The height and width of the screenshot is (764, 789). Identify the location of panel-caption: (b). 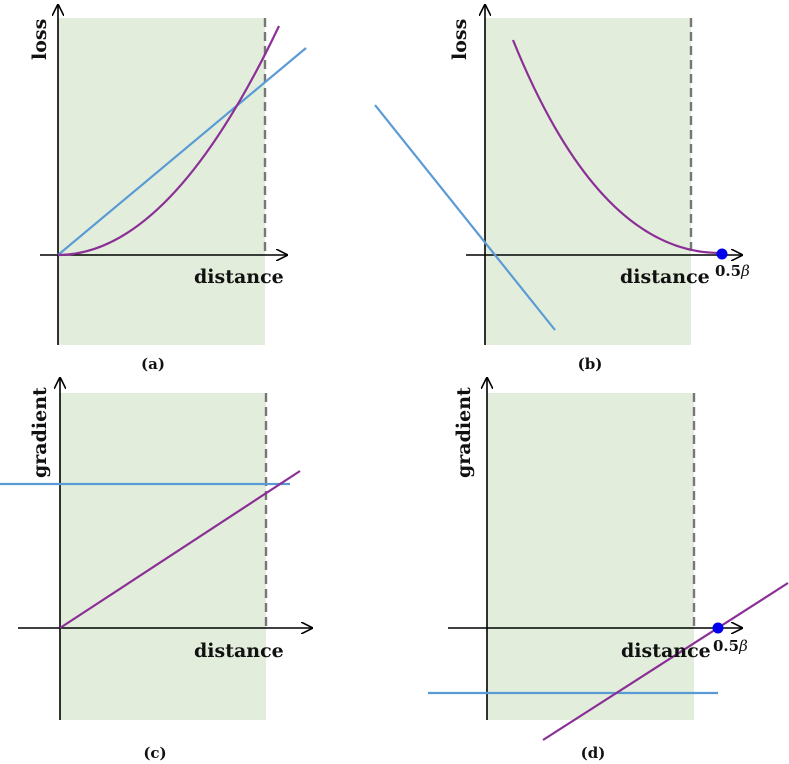
(590, 364).